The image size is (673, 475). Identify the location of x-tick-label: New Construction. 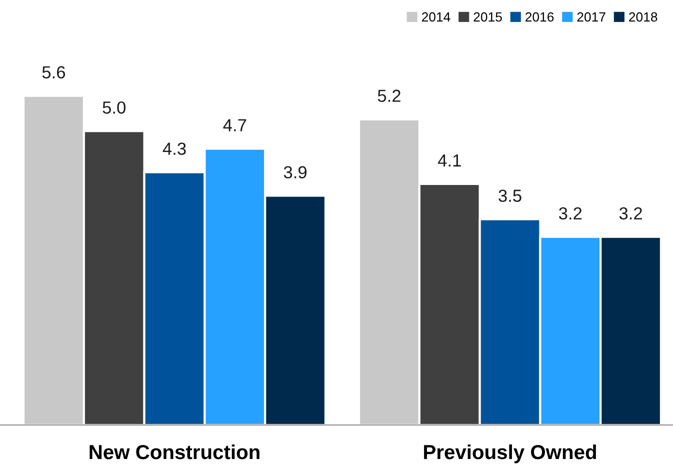
(175, 452).